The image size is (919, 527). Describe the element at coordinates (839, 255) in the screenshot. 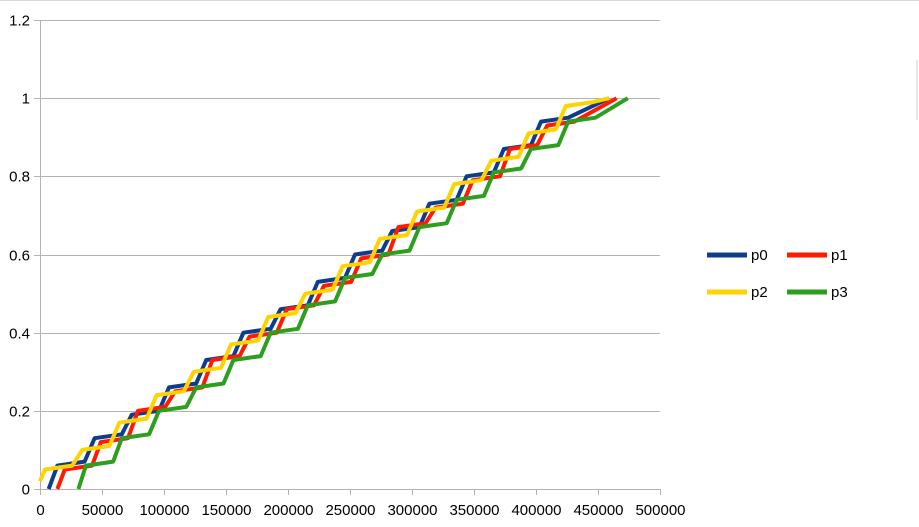

I see `legend-label-p1: p1` at that location.